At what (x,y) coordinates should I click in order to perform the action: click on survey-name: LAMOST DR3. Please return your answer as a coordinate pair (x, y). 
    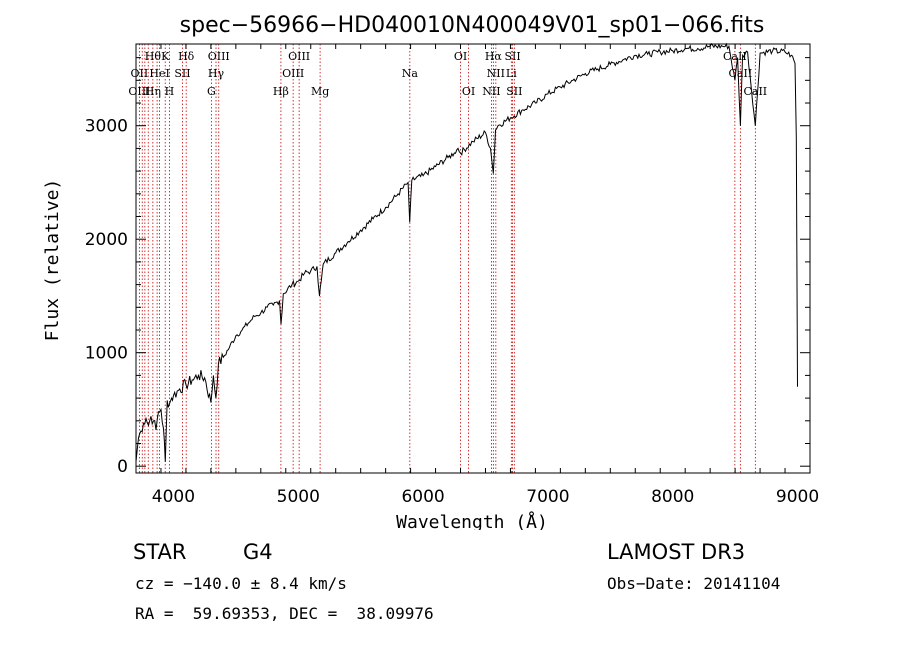
    Looking at the image, I should click on (676, 552).